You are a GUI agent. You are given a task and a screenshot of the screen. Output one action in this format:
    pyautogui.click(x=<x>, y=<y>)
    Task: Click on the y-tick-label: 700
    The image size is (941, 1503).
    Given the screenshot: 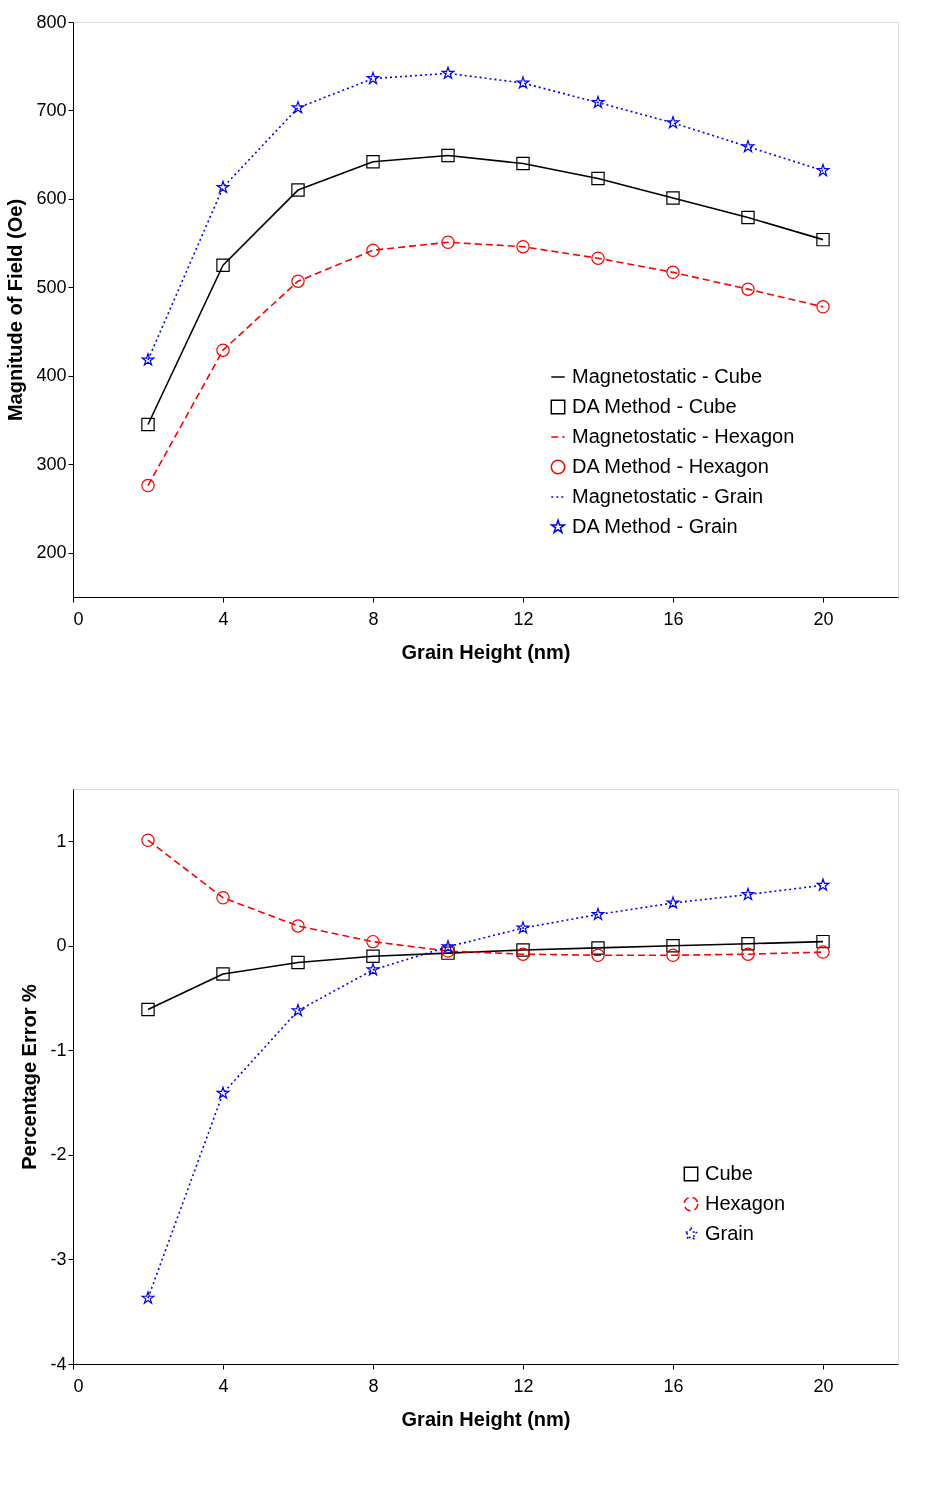 What is the action you would take?
    pyautogui.click(x=51, y=109)
    